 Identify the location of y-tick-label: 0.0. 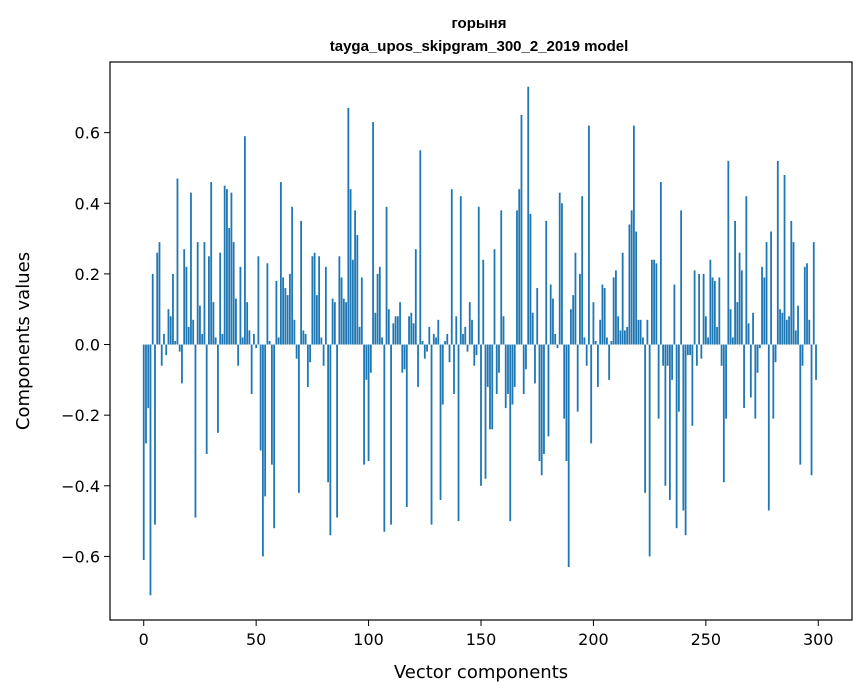
(87, 345).